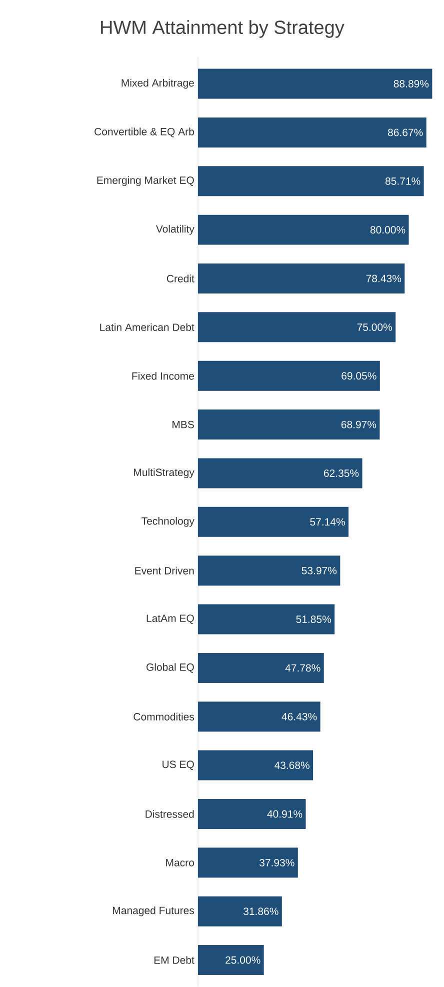 The height and width of the screenshot is (987, 444). What do you see at coordinates (180, 278) in the screenshot?
I see `y-tick-label: Credit` at bounding box center [180, 278].